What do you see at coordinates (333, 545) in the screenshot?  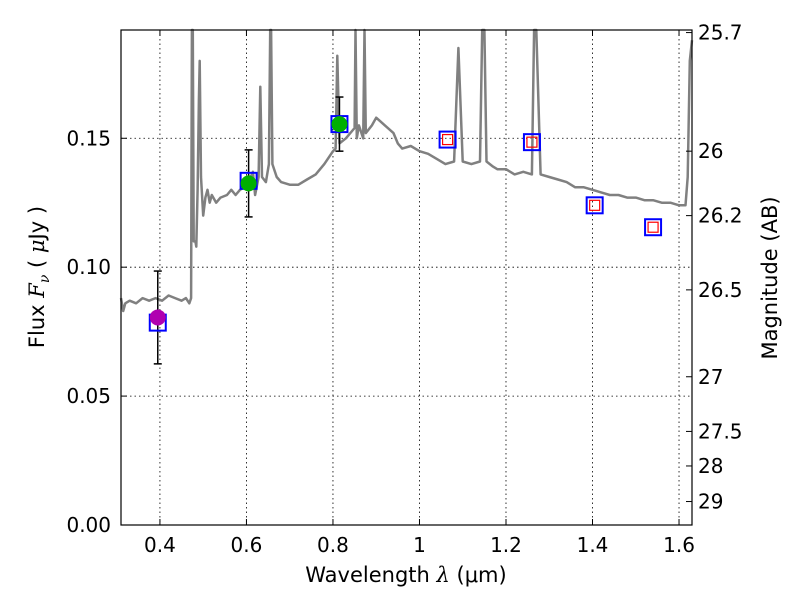 I see `x-tick-label: 0.8` at bounding box center [333, 545].